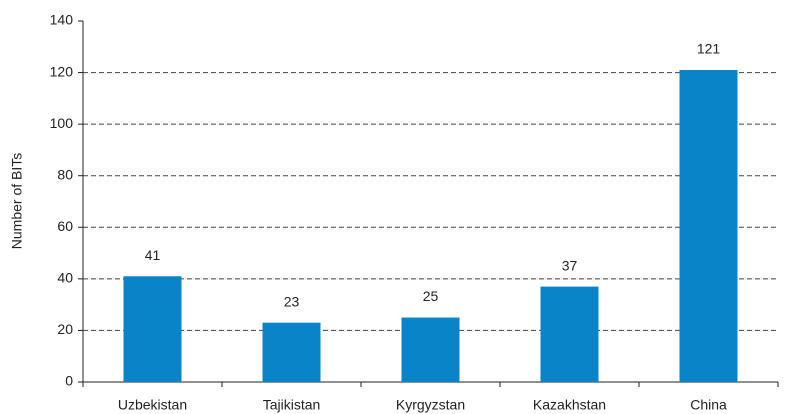 Image resolution: width=792 pixels, height=414 pixels. I want to click on data-label: 121, so click(709, 49).